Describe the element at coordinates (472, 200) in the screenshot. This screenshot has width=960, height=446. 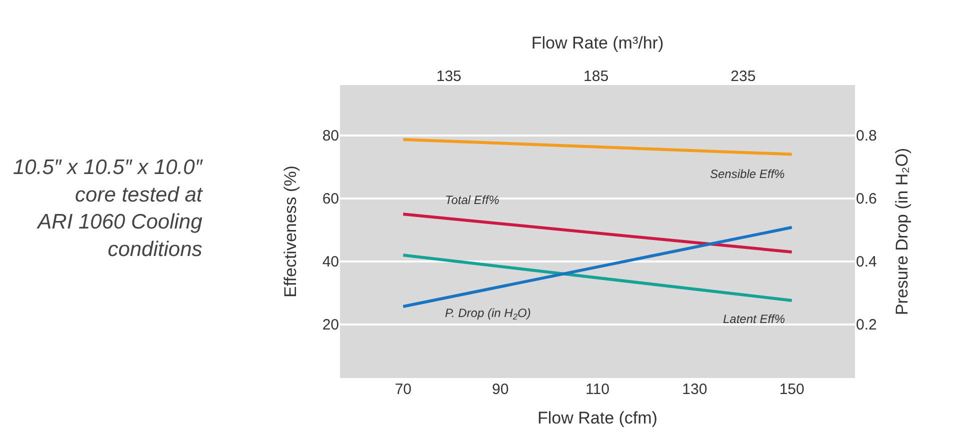
I see `series-label: Total Eff%` at that location.